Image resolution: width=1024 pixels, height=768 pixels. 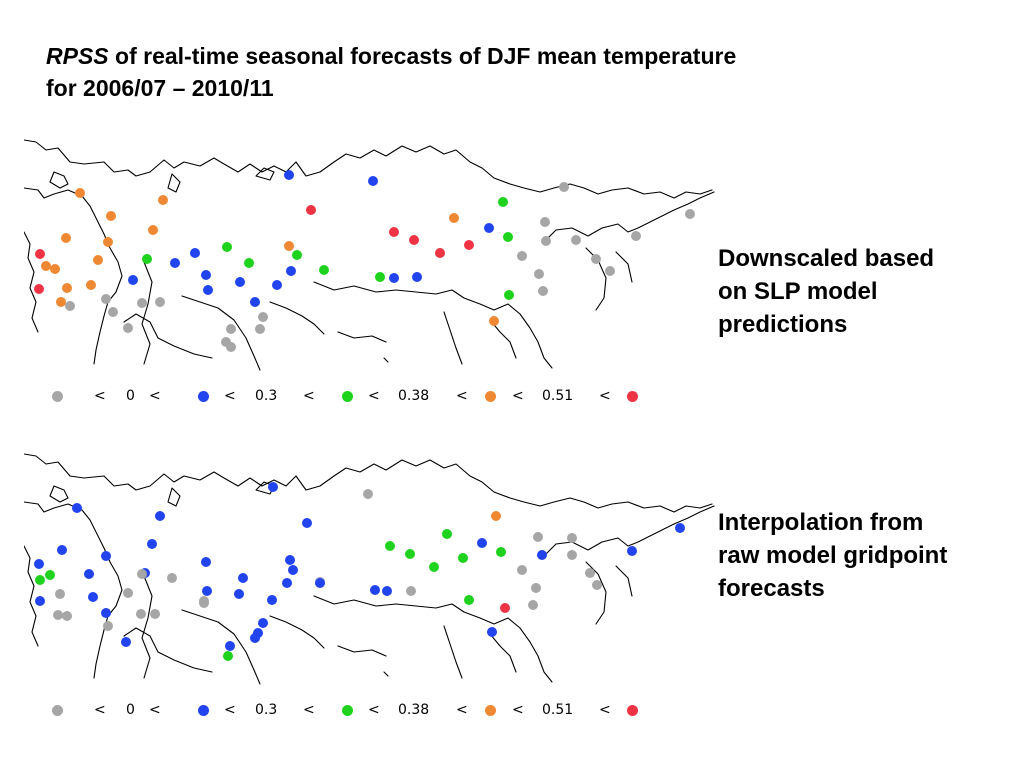 What do you see at coordinates (783, 324) in the screenshot?
I see `label-line: predictions` at bounding box center [783, 324].